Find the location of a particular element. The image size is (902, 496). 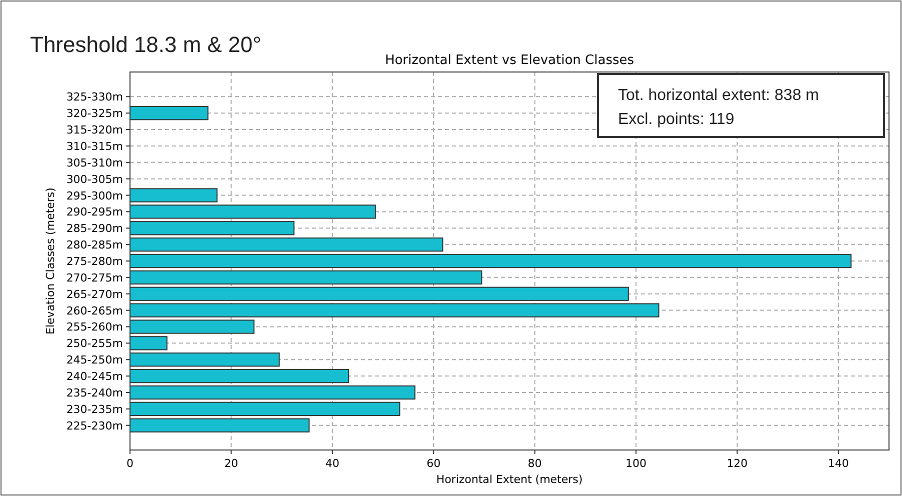

y-tick-label: 255-260m is located at coordinates (94, 327).